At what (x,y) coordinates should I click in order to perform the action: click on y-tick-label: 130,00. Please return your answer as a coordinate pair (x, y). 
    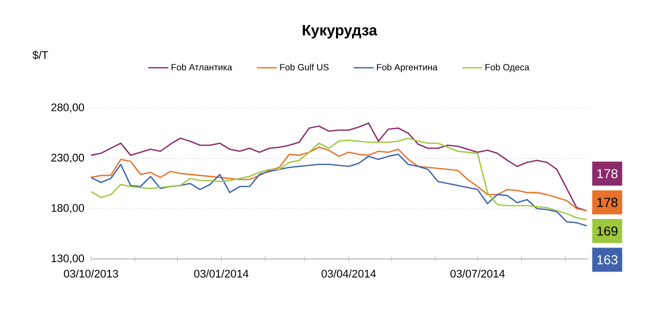
    Looking at the image, I should click on (68, 259).